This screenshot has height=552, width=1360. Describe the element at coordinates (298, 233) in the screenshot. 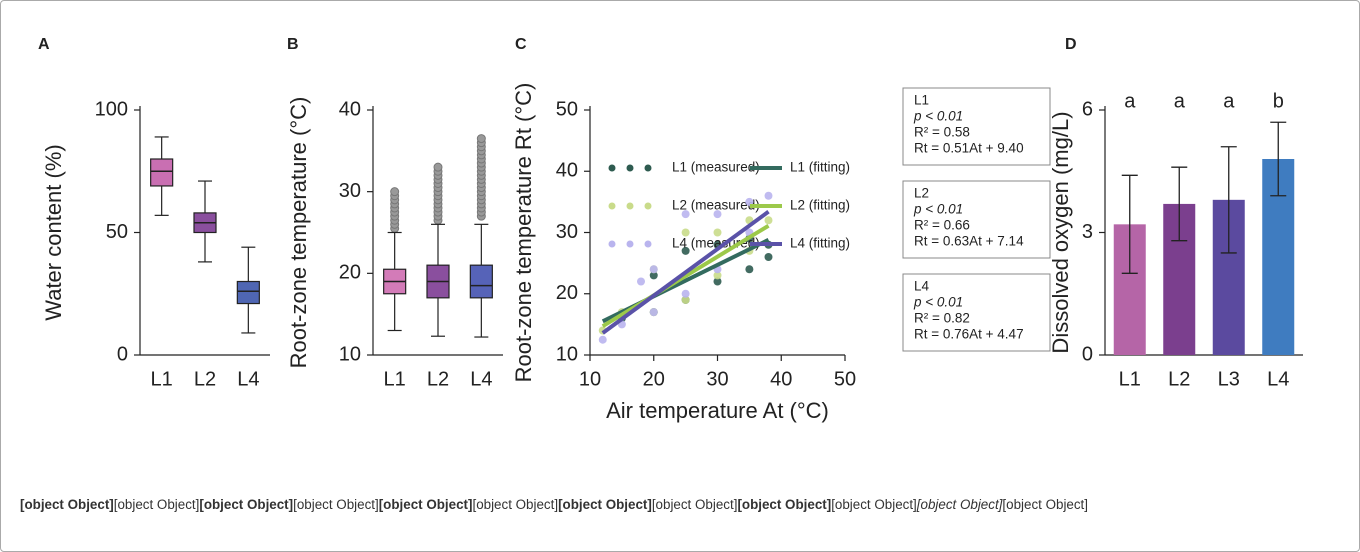

I see `y-axis-label: Root-zone temperature (°C)` at that location.